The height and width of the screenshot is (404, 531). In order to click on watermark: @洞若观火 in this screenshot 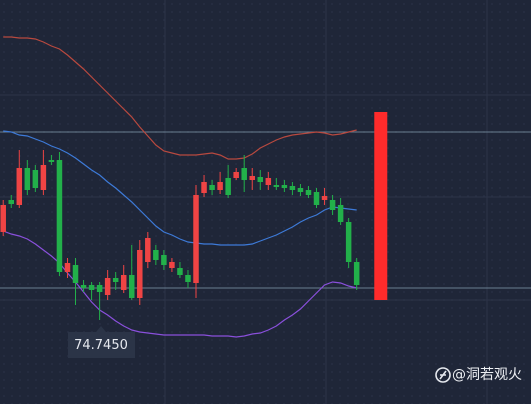, I will do `click(478, 375)`.